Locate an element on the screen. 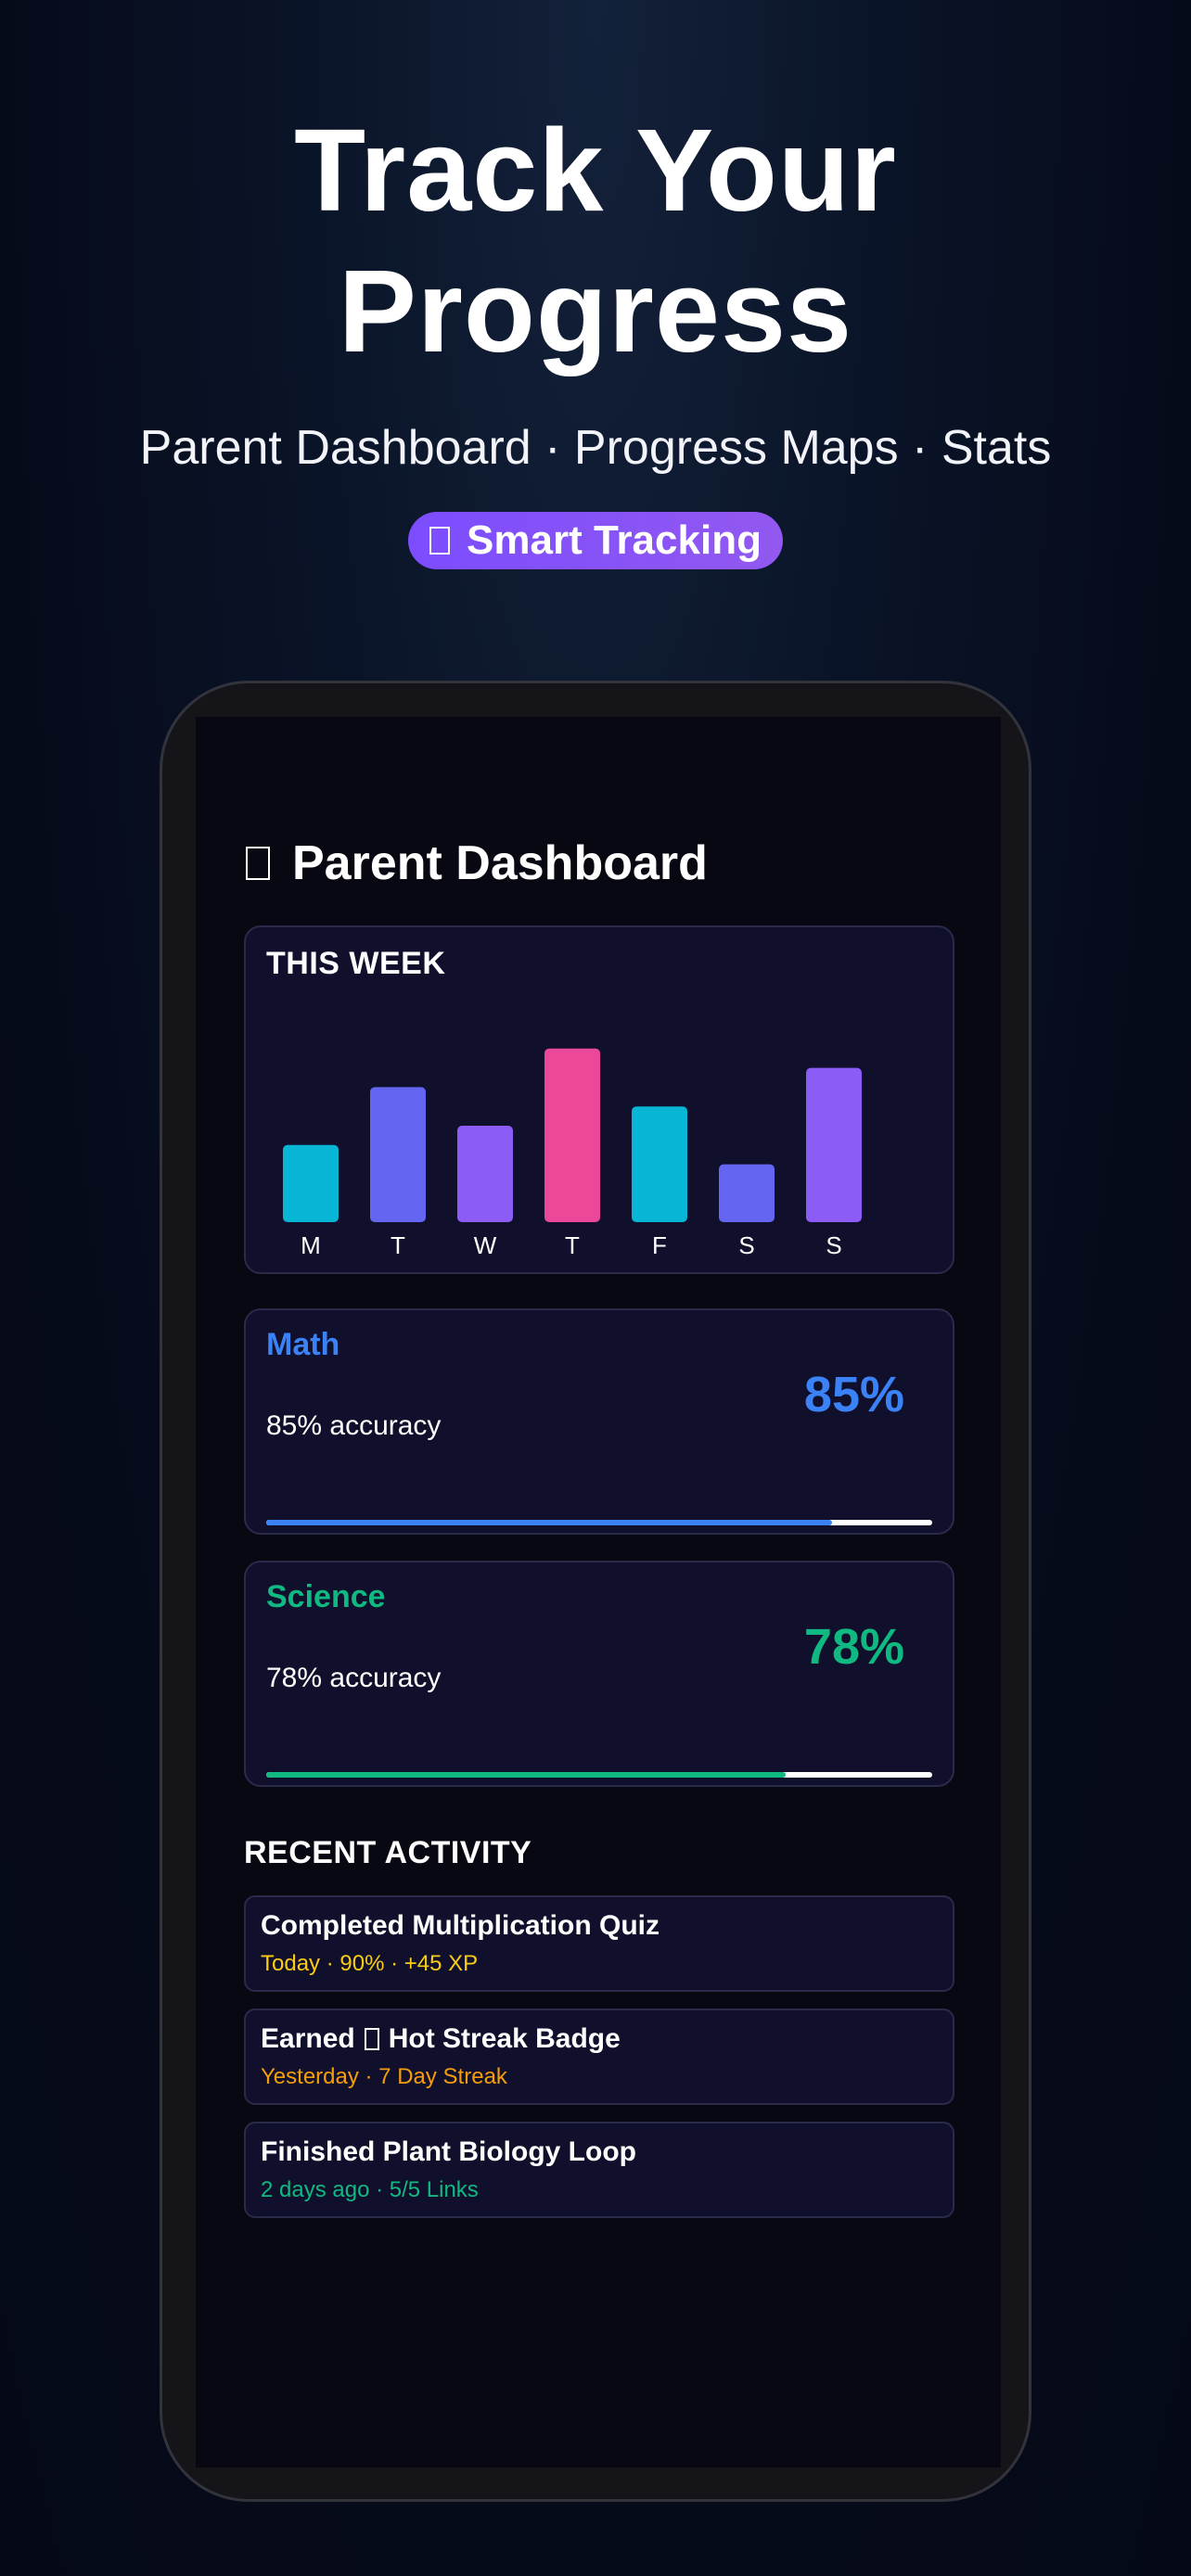 The height and width of the screenshot is (2576, 1191). activity-meta: 2 days ago · 5/5 Links is located at coordinates (370, 2190).